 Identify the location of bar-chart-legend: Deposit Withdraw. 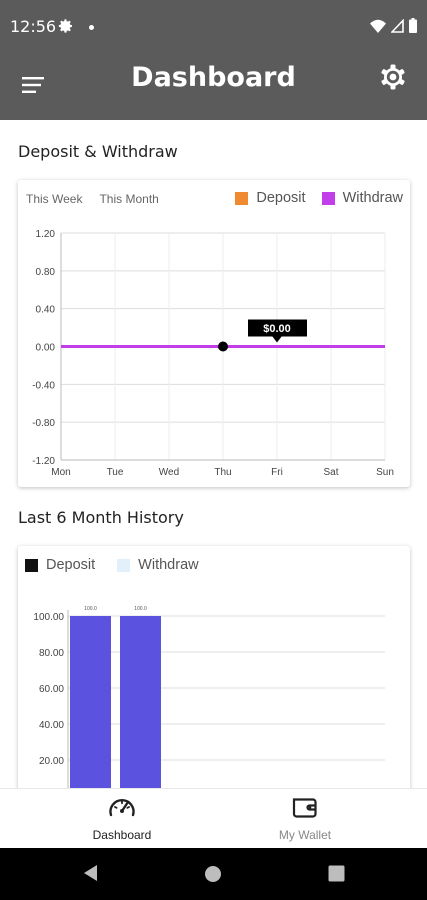
(112, 565).